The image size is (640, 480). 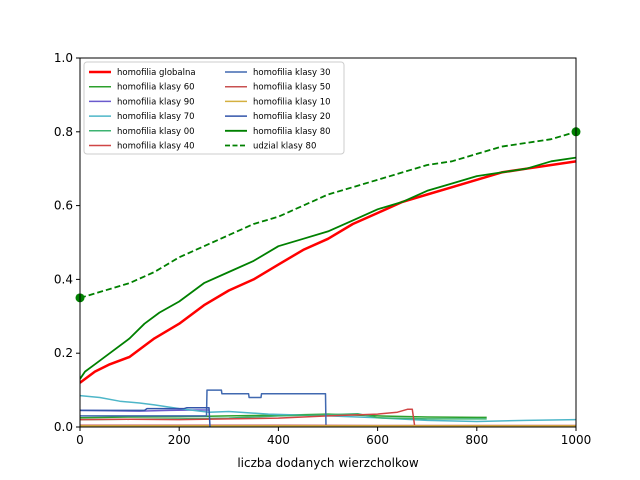 I want to click on legend-entry-6: homofilia klasy 30, so click(x=292, y=73).